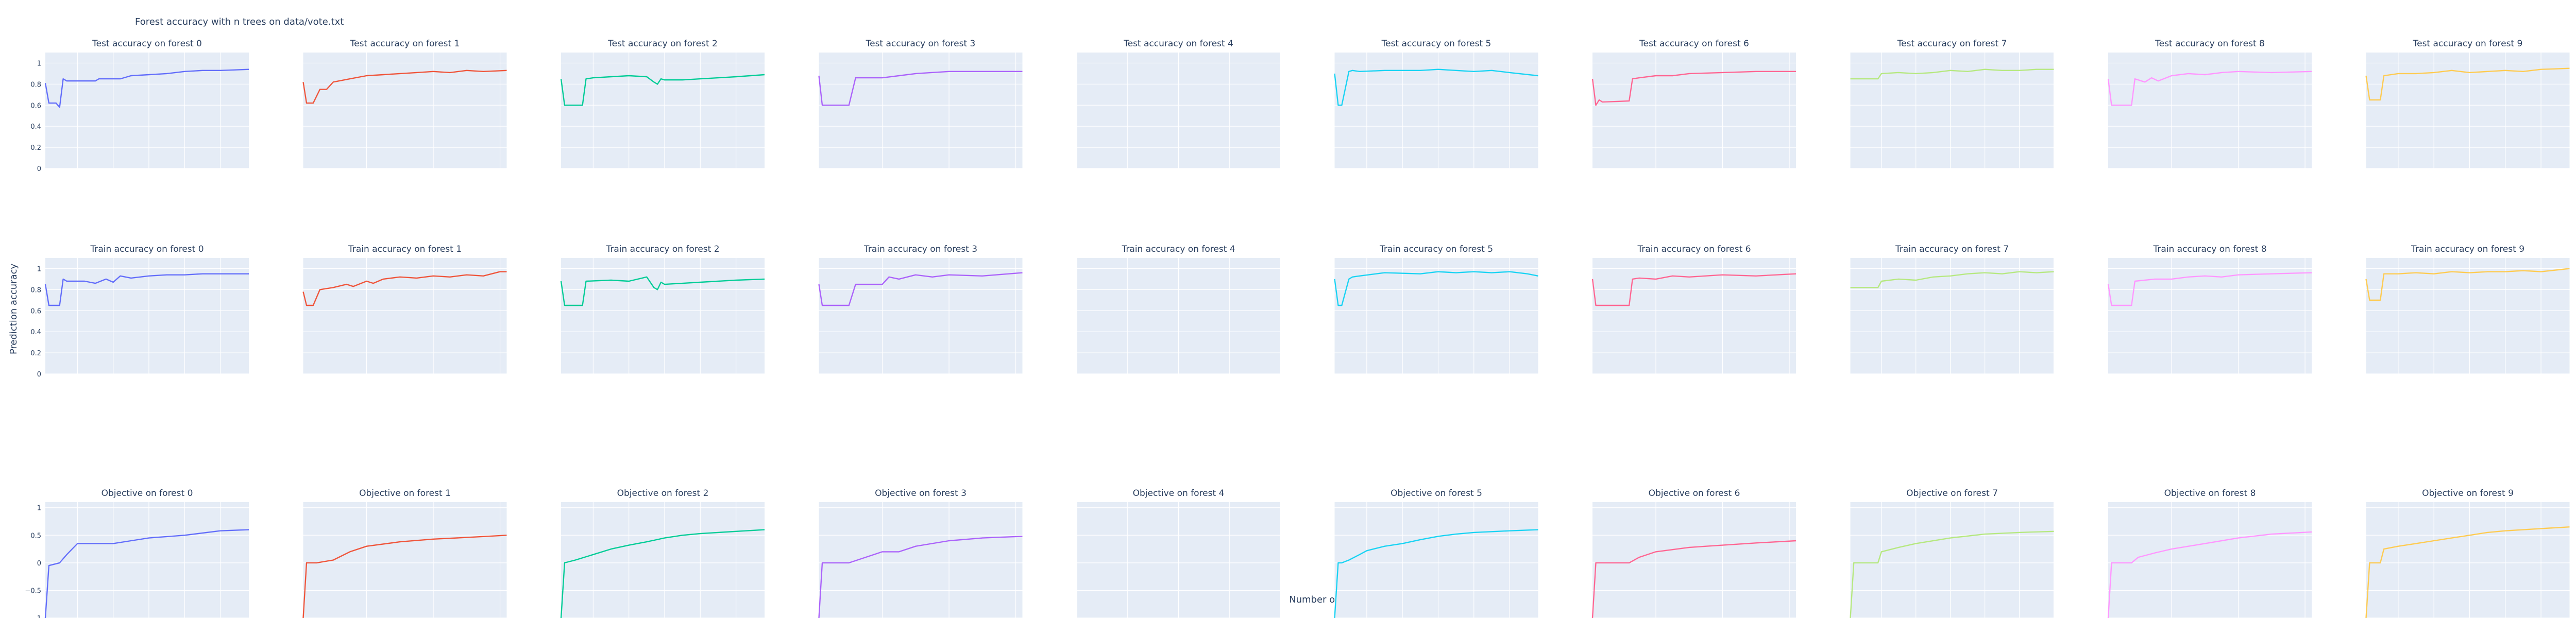  I want to click on subplot-title: Test accuracy on forest 0, so click(147, 44).